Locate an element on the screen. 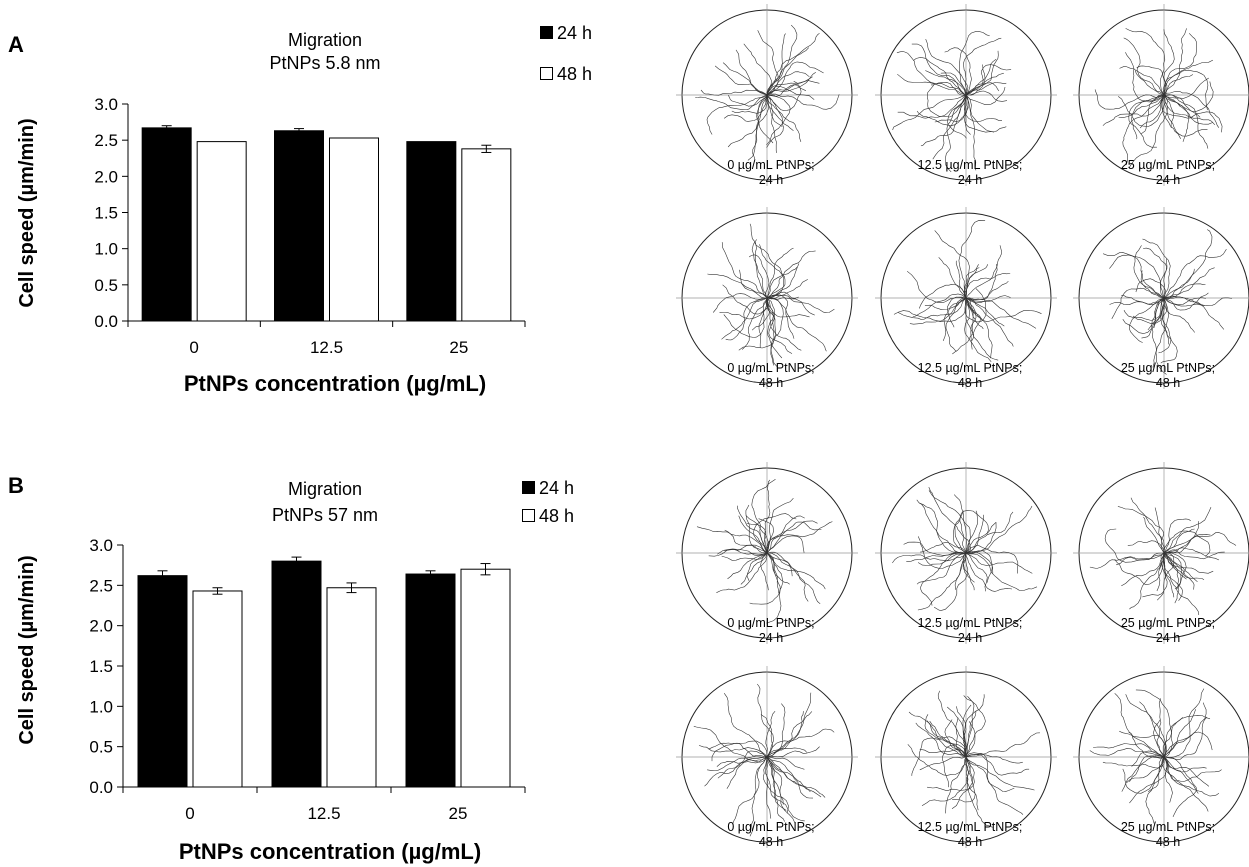 Image resolution: width=1249 pixels, height=867 pixels. plot-caption-line1: 0 µg/mL PtNPs; is located at coordinates (770, 165).